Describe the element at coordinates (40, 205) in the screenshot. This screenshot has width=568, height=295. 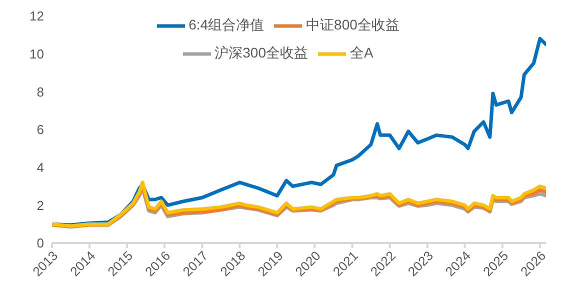
I see `y-tick-label: 2` at that location.